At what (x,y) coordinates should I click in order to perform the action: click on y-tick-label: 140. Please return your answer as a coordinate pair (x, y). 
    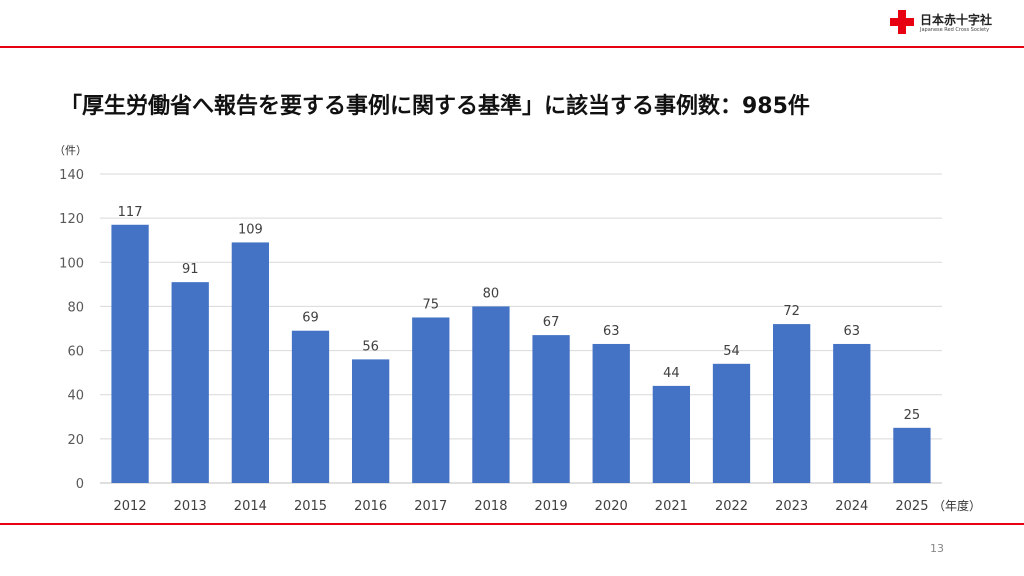
    Looking at the image, I should click on (71, 175).